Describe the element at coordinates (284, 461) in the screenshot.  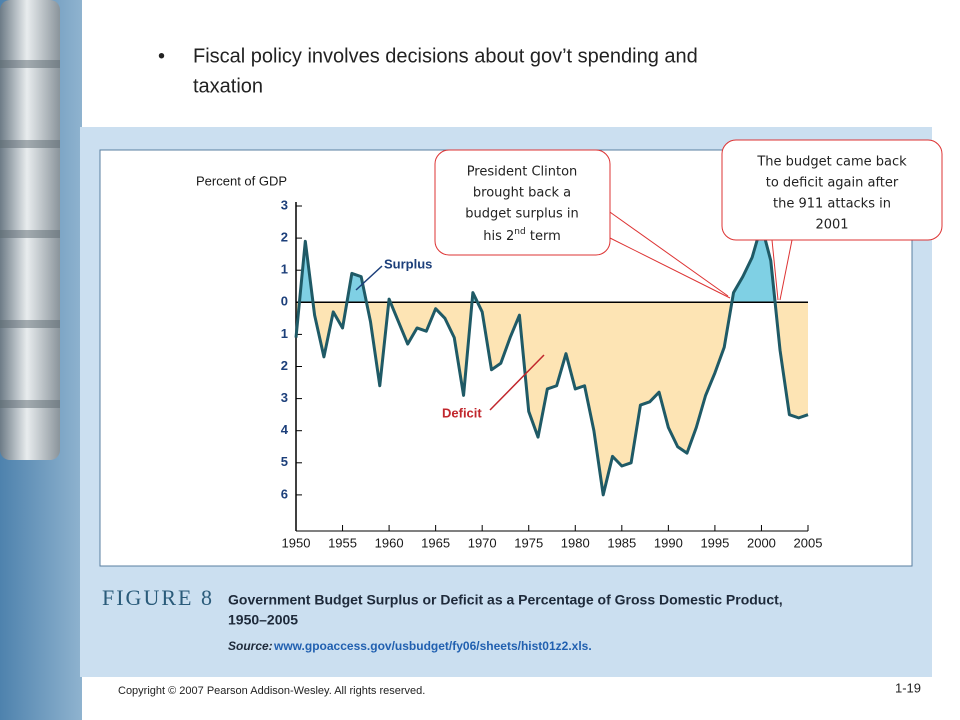
I see `y-tick-label: 5` at that location.